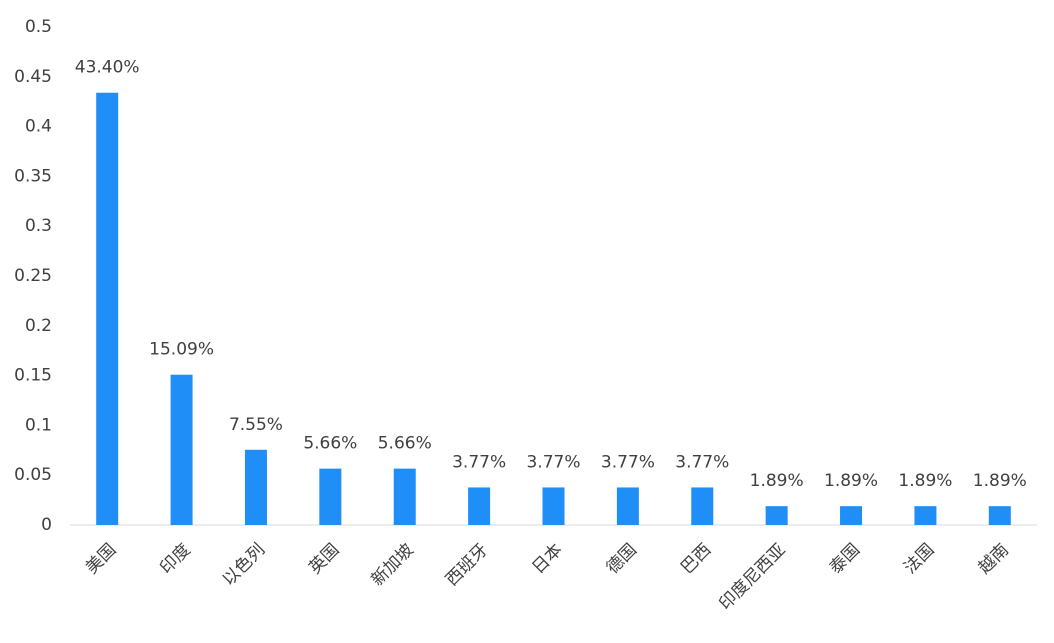 This screenshot has width=1054, height=643. I want to click on y-tick-label: 0.3, so click(38, 226).